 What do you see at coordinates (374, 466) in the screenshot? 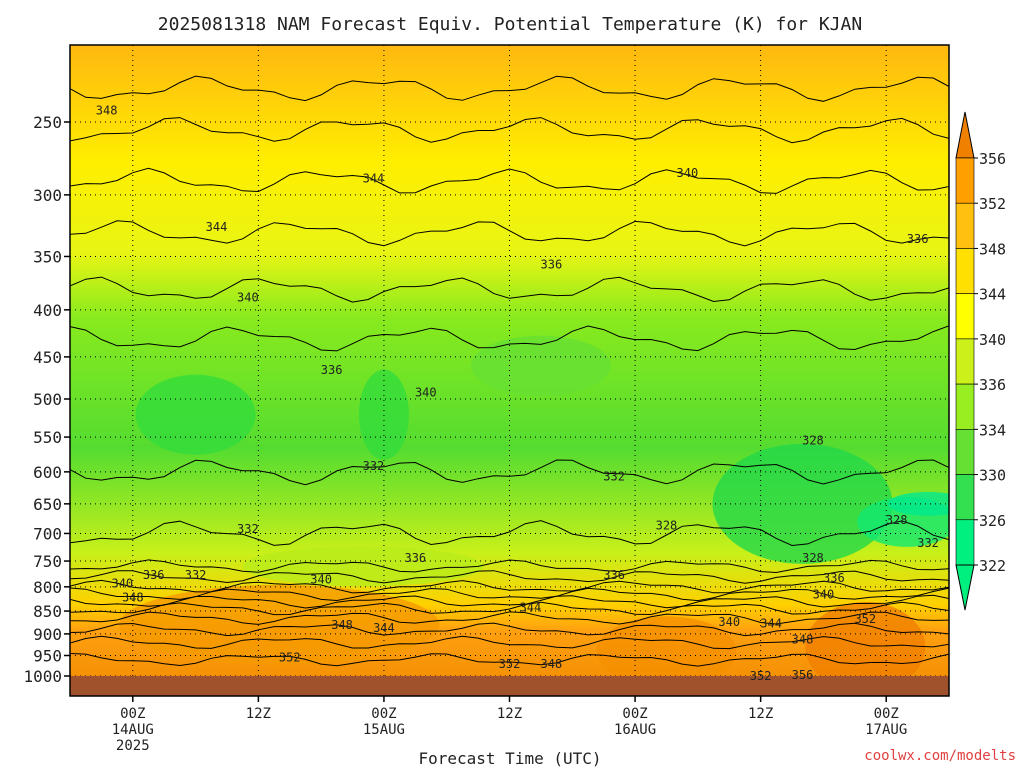
I see `contour-label-9: 332` at bounding box center [374, 466].